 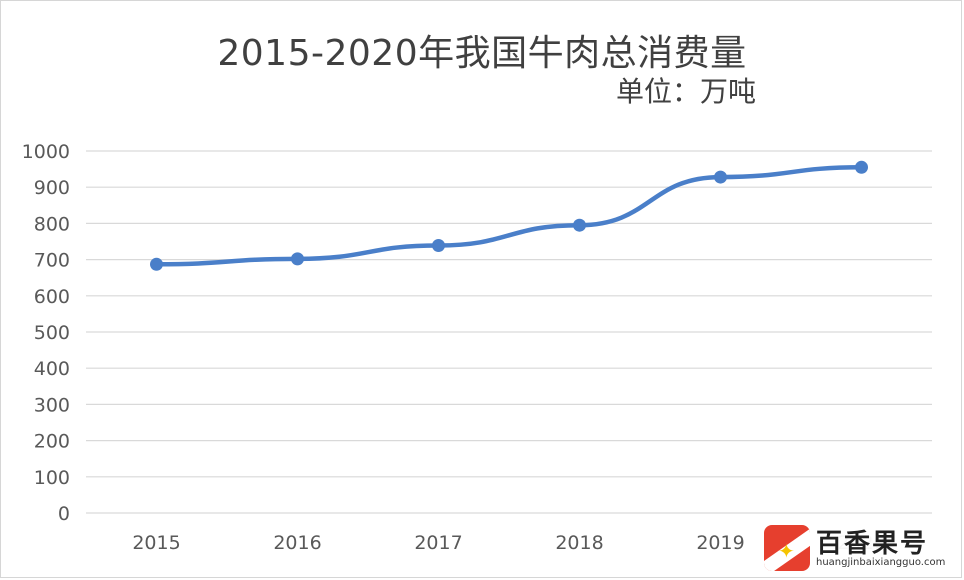 I want to click on x-axis: 201520162017201820192020, so click(x=508, y=543).